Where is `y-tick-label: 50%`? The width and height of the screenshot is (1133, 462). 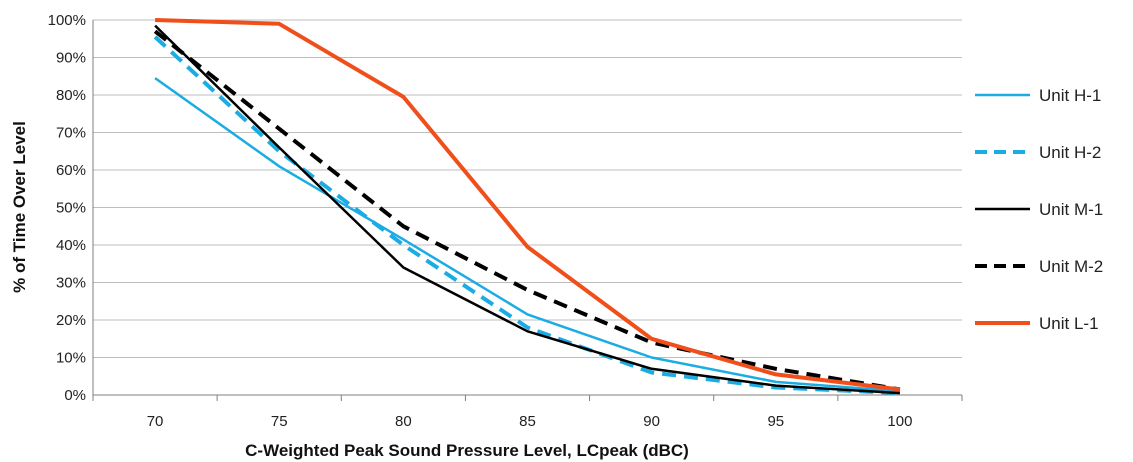 y-tick-label: 50% is located at coordinates (71, 208).